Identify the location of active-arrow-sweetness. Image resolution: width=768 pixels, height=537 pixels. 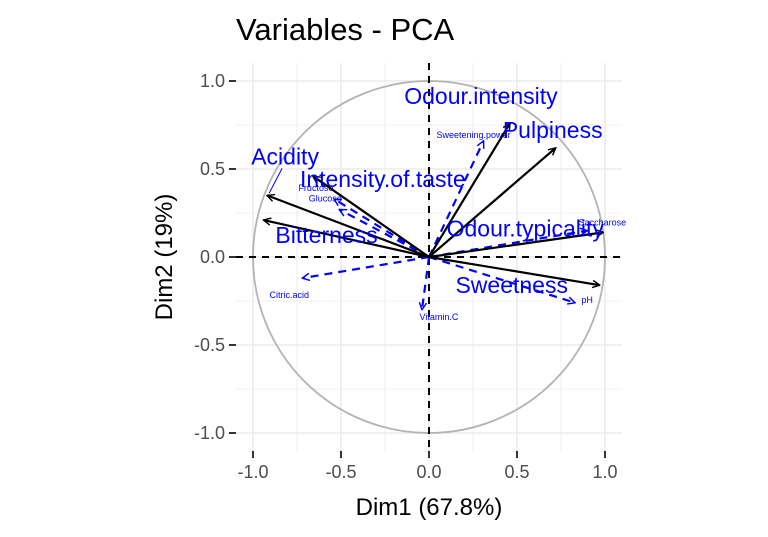
(514, 270).